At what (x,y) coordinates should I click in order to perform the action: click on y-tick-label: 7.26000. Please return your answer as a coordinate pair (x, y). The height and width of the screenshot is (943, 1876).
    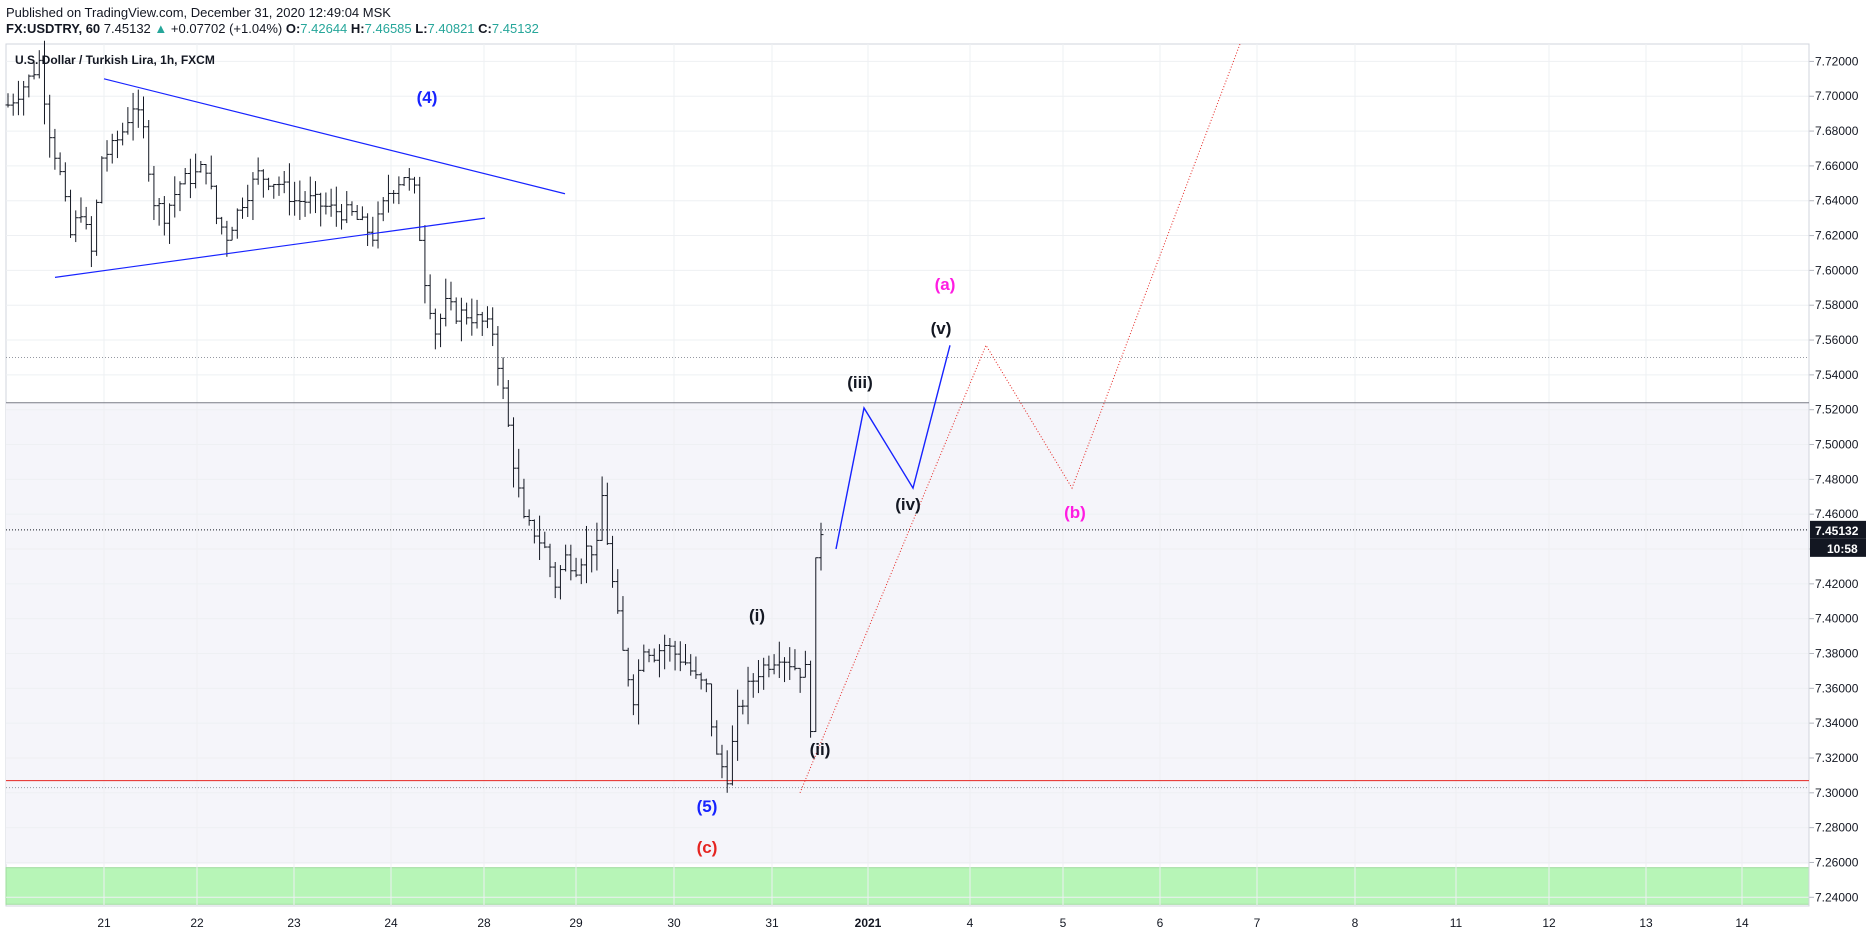
    Looking at the image, I should click on (1837, 862).